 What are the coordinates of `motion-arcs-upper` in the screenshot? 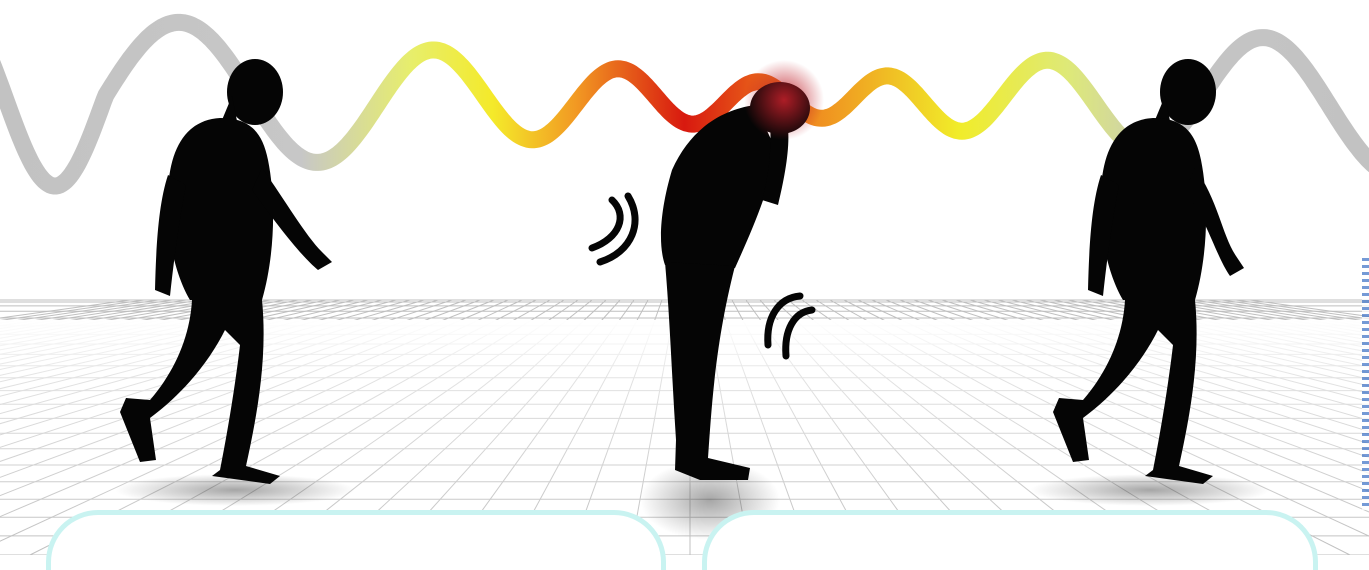 It's located at (613, 229).